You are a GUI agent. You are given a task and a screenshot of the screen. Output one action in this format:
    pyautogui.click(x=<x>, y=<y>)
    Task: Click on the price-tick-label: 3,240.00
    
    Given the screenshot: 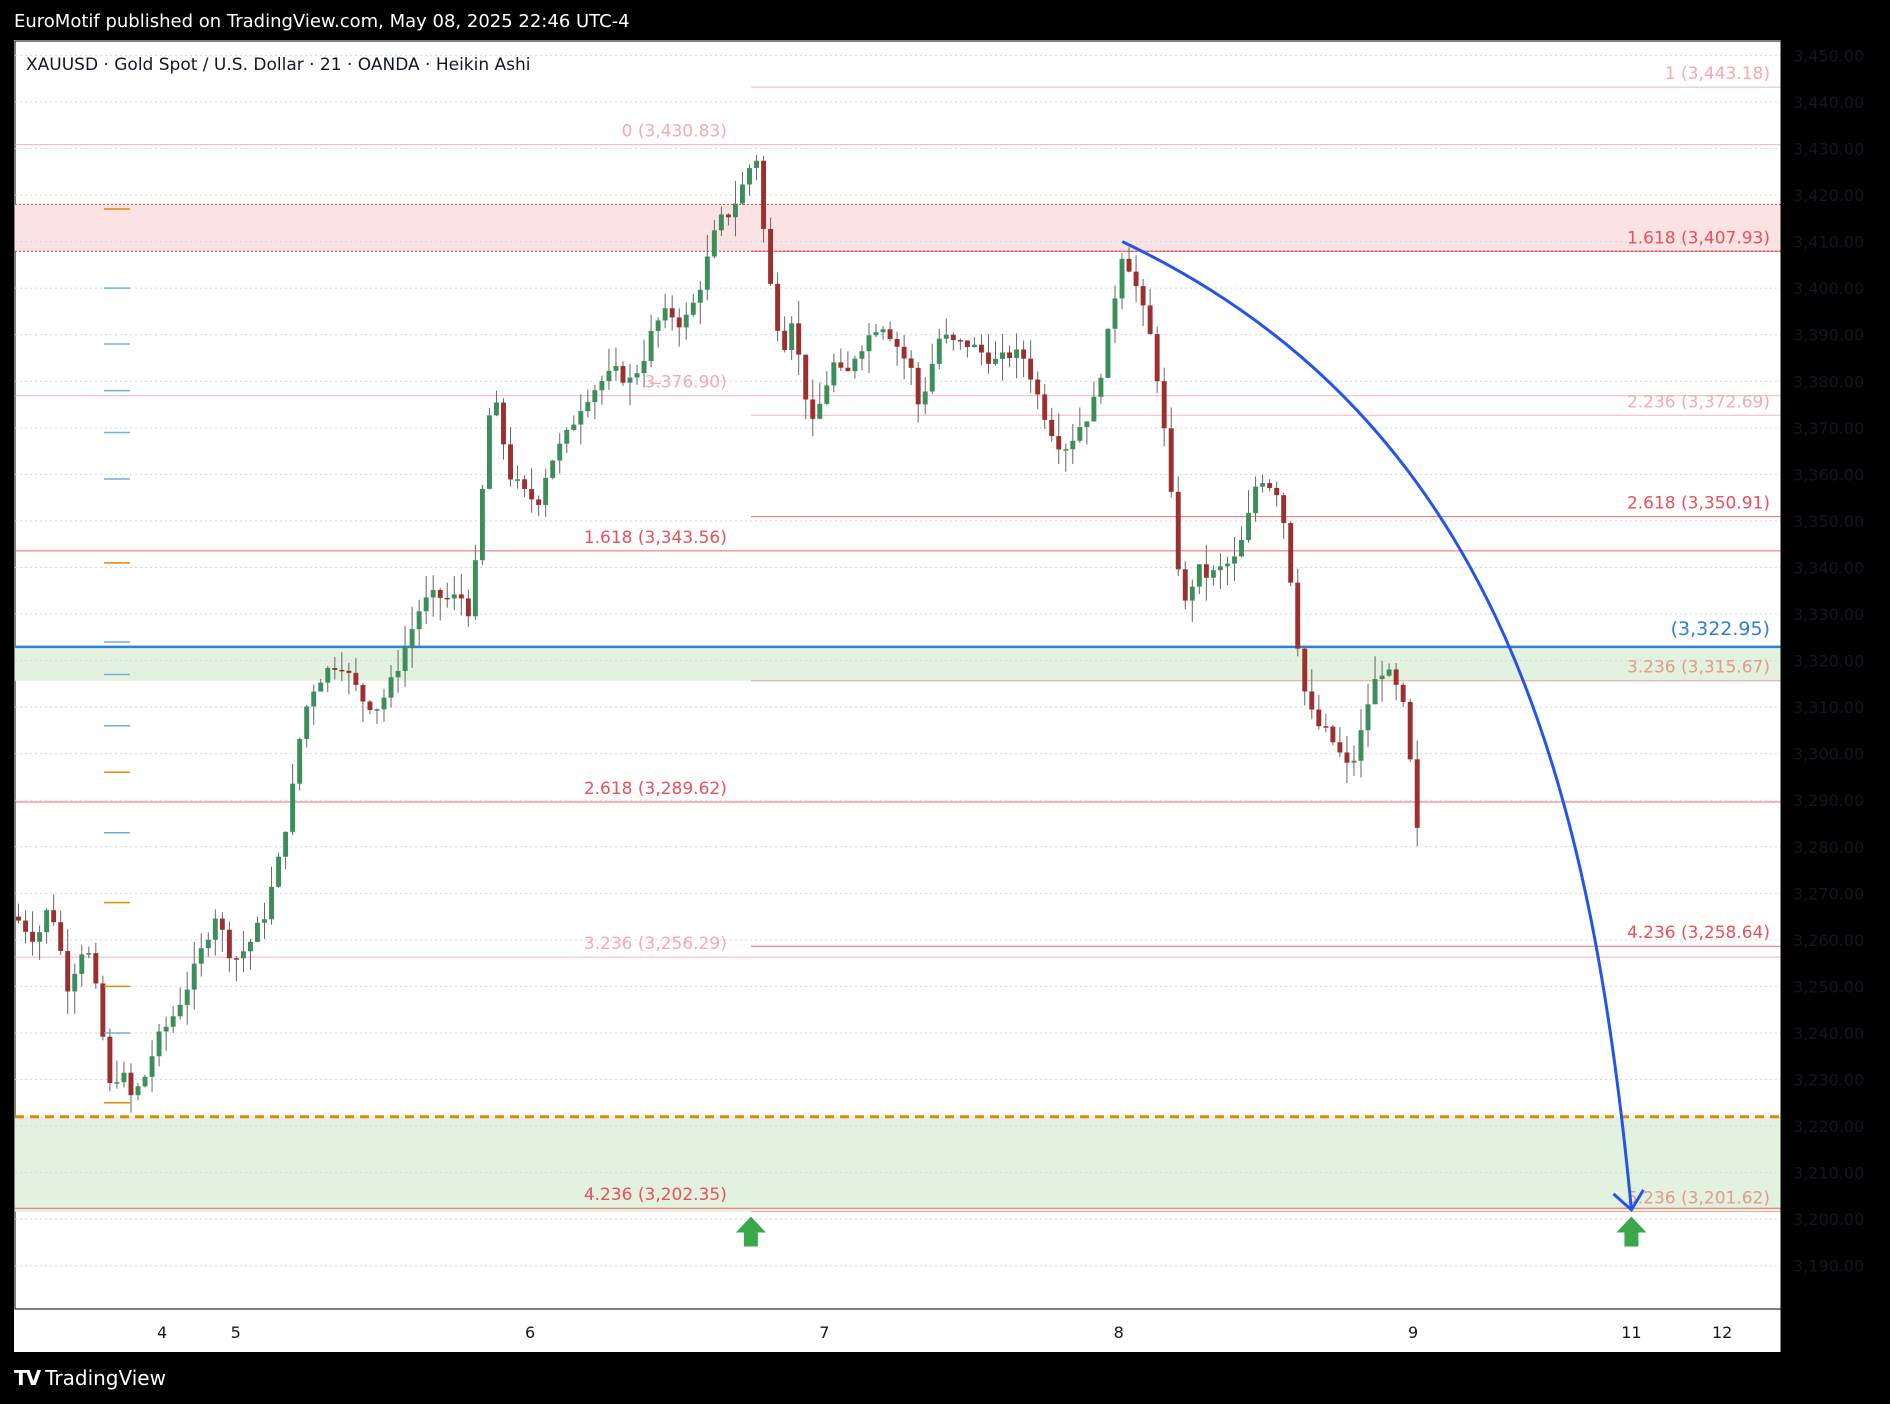 What is the action you would take?
    pyautogui.click(x=1828, y=1033)
    